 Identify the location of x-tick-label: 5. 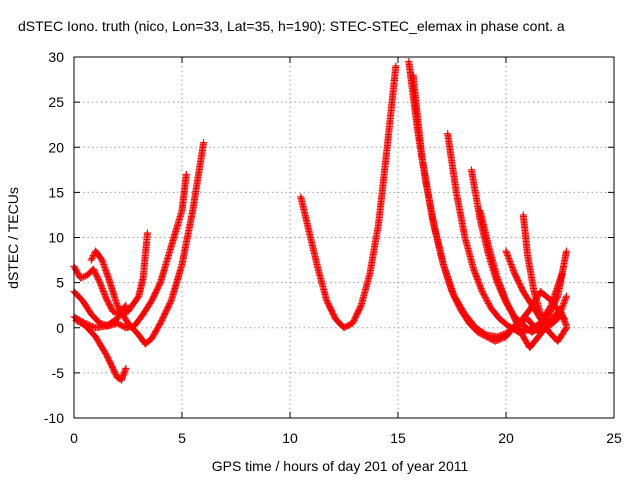
(182, 438).